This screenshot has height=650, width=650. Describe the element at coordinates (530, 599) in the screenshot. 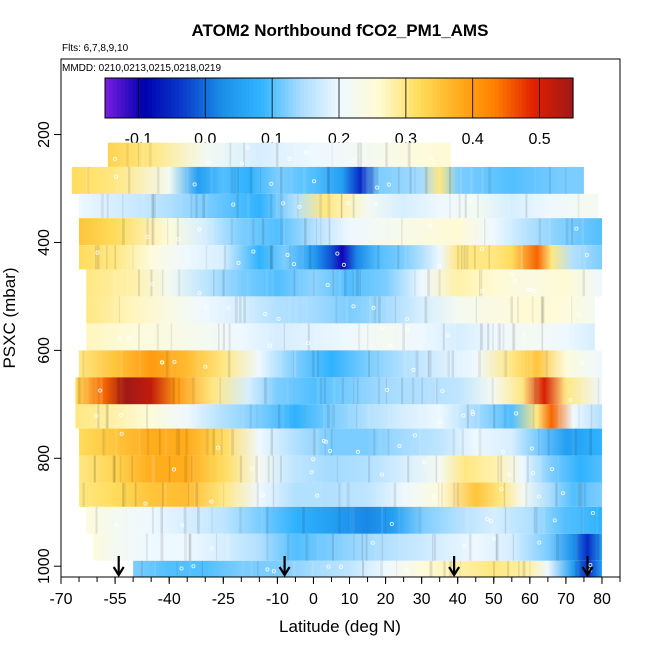

I see `x-tick-label: 60` at that location.